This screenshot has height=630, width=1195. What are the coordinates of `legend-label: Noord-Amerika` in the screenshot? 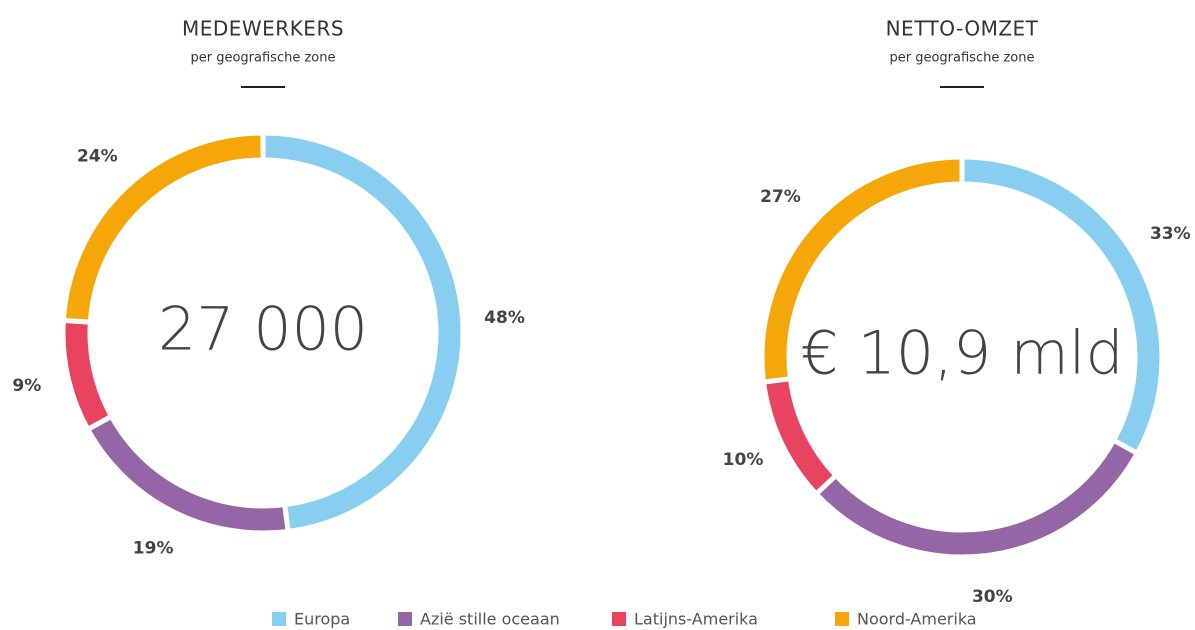 It's located at (917, 619).